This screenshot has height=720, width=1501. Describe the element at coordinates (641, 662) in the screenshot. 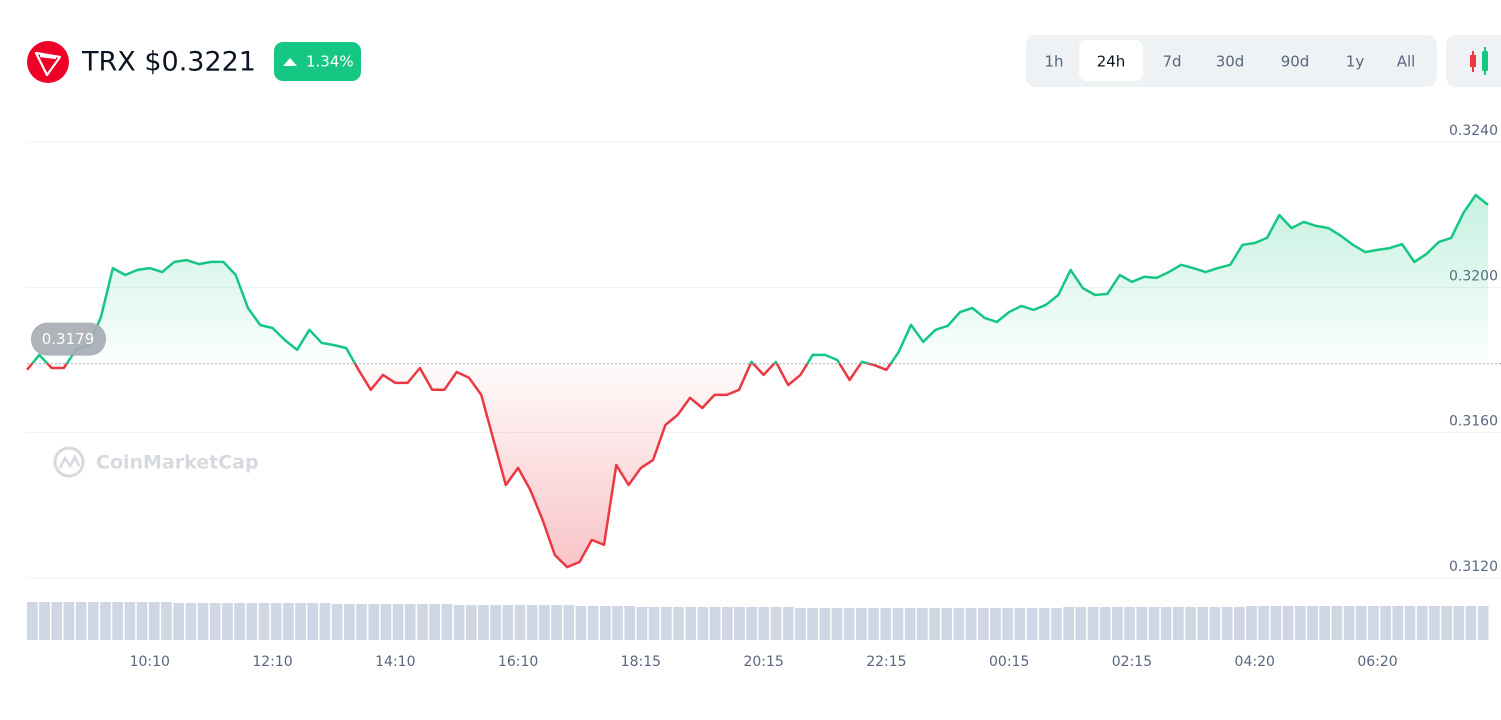

I see `x-tick-label: 18:15` at that location.